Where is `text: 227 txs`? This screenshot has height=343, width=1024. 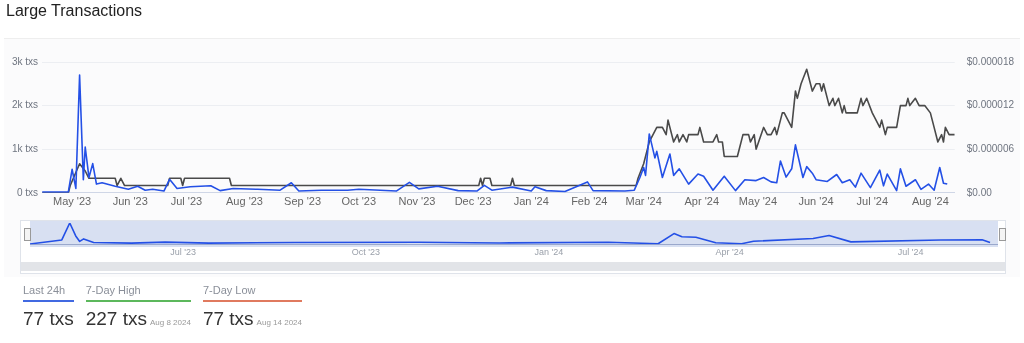 text: 227 txs is located at coordinates (116, 318).